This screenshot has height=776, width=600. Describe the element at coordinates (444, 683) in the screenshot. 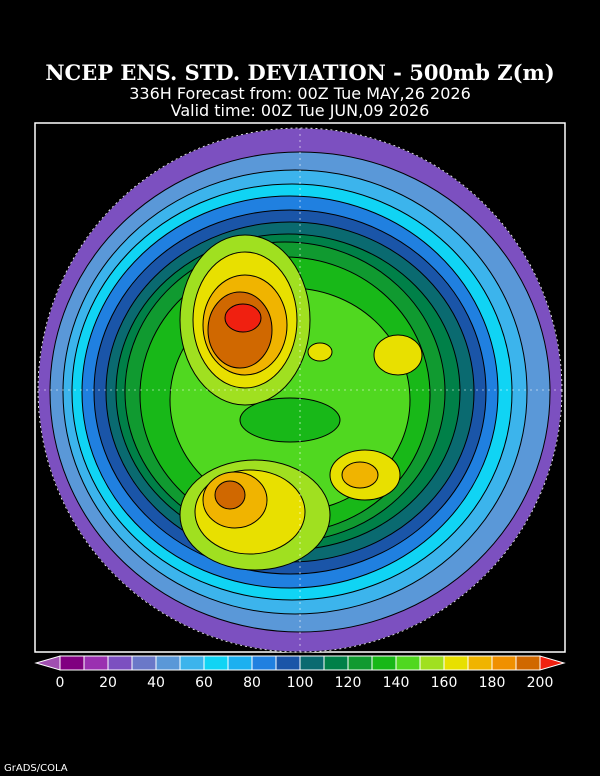

I see `colorbar-label: 160` at that location.